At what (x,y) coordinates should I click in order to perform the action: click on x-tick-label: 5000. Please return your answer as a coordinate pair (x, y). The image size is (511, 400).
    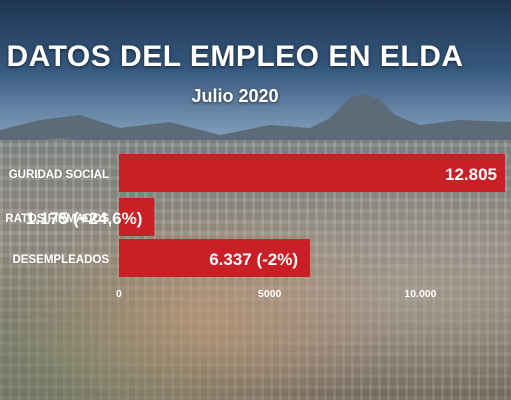
    Looking at the image, I should click on (270, 294).